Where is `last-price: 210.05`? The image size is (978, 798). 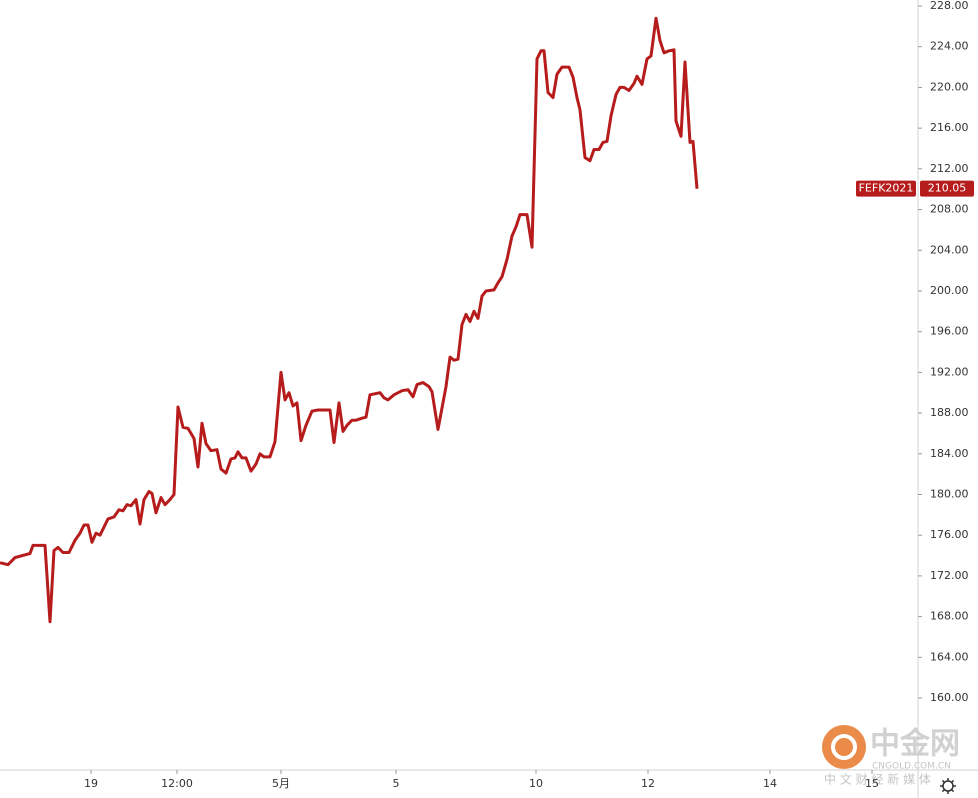
last-price: 210.05 is located at coordinates (947, 188).